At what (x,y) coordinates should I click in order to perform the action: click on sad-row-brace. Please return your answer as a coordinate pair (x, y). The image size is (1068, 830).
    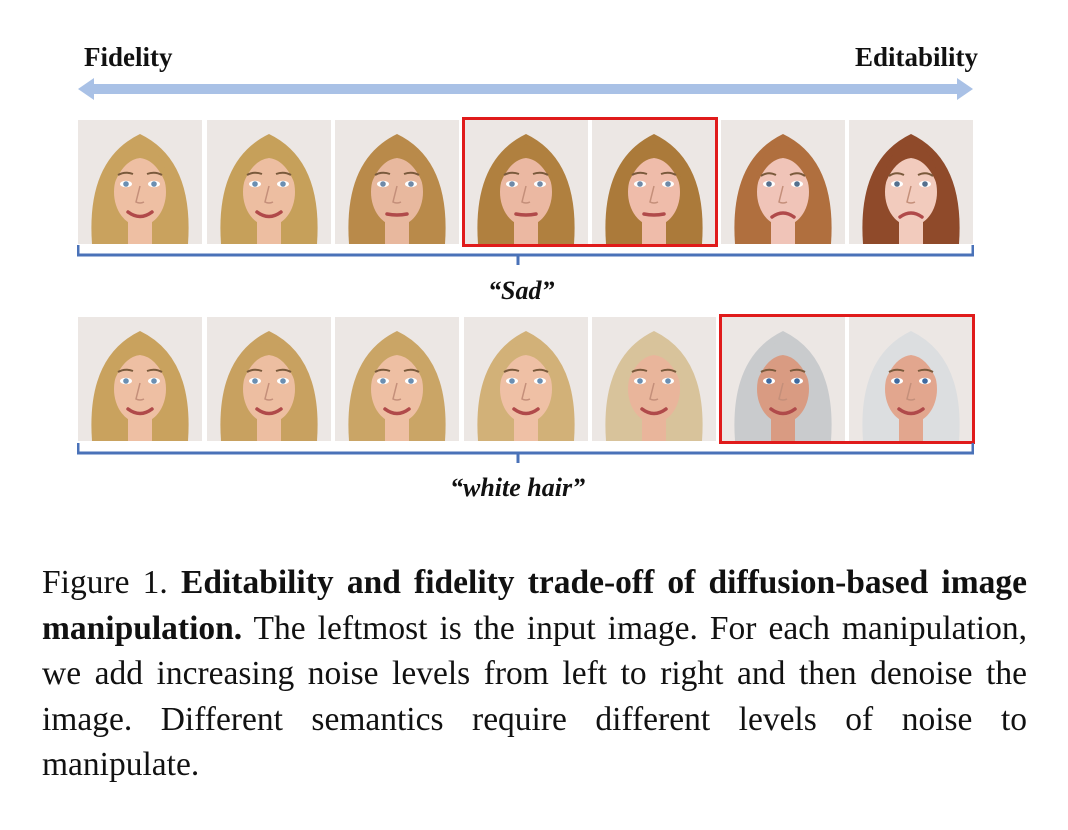
    Looking at the image, I should click on (525, 255).